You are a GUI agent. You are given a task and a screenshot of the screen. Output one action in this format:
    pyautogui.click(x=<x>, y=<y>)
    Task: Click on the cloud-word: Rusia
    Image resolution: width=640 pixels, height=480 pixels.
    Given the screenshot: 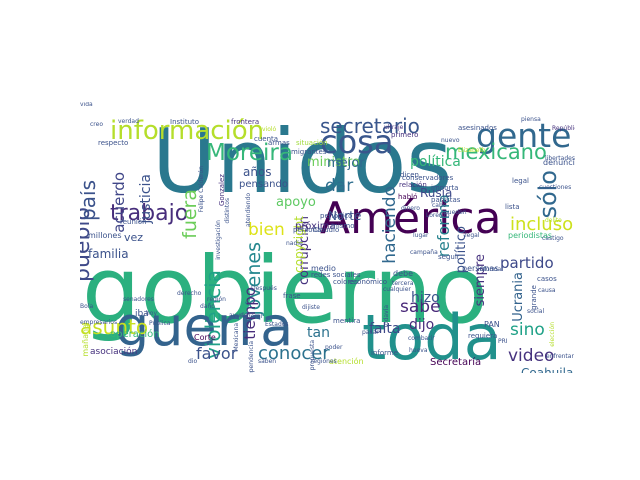 What is the action you would take?
    pyautogui.click(x=436, y=193)
    